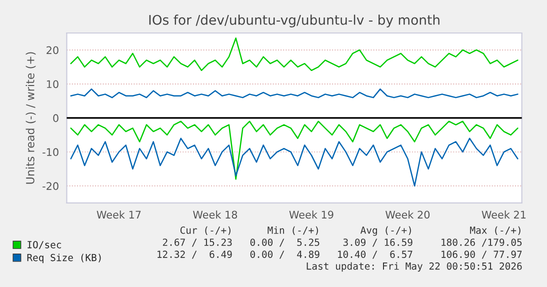 The image size is (547, 287). What do you see at coordinates (55, 118) in the screenshot?
I see `y-tick-label: 0` at bounding box center [55, 118].